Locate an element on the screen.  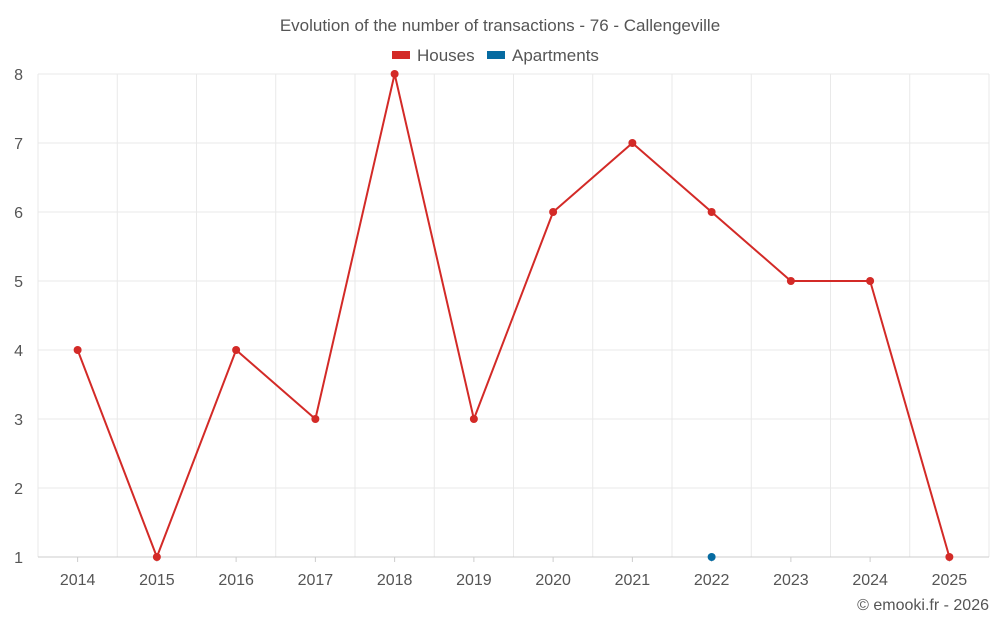
y-tick-label: 6 is located at coordinates (18, 213).